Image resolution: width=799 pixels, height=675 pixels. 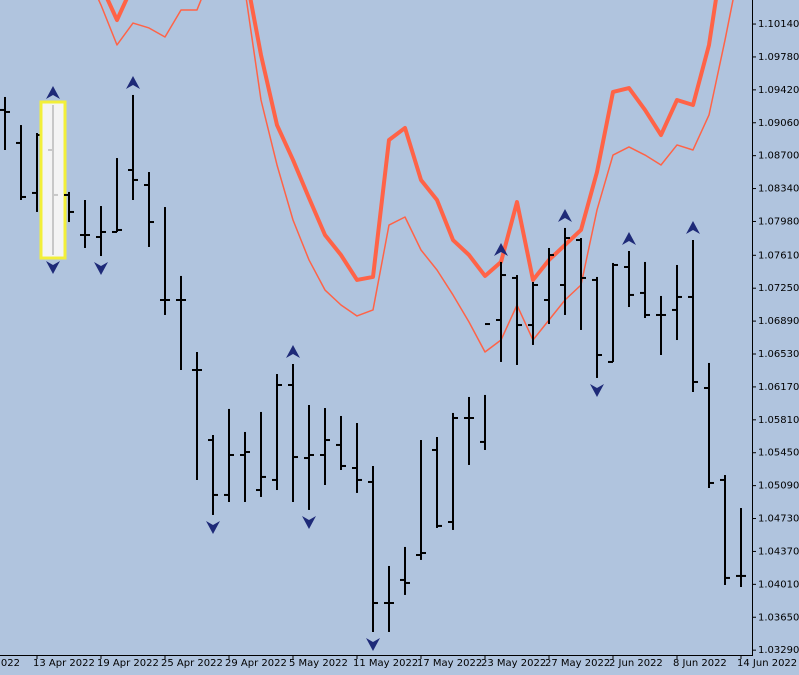 I want to click on y-tick-label: 1.03290, so click(x=778, y=650).